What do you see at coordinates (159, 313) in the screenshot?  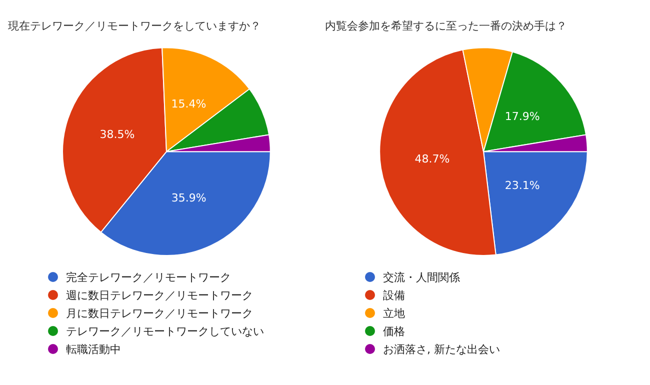 I see `legend-label: 月に数日テレワーク／リモートワーク` at bounding box center [159, 313].